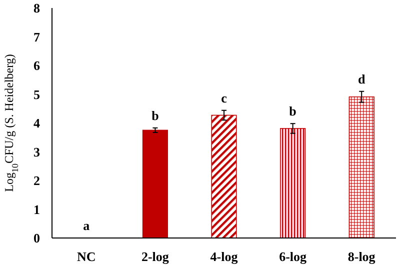  What do you see at coordinates (37, 8) in the screenshot?
I see `y-tick-label: 8` at bounding box center [37, 8].